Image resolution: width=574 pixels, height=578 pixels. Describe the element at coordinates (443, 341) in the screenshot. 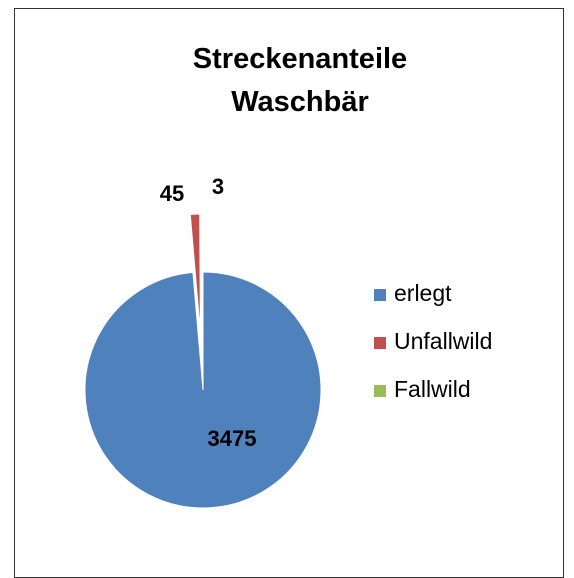

I see `legend-label: Unfallwild` at that location.